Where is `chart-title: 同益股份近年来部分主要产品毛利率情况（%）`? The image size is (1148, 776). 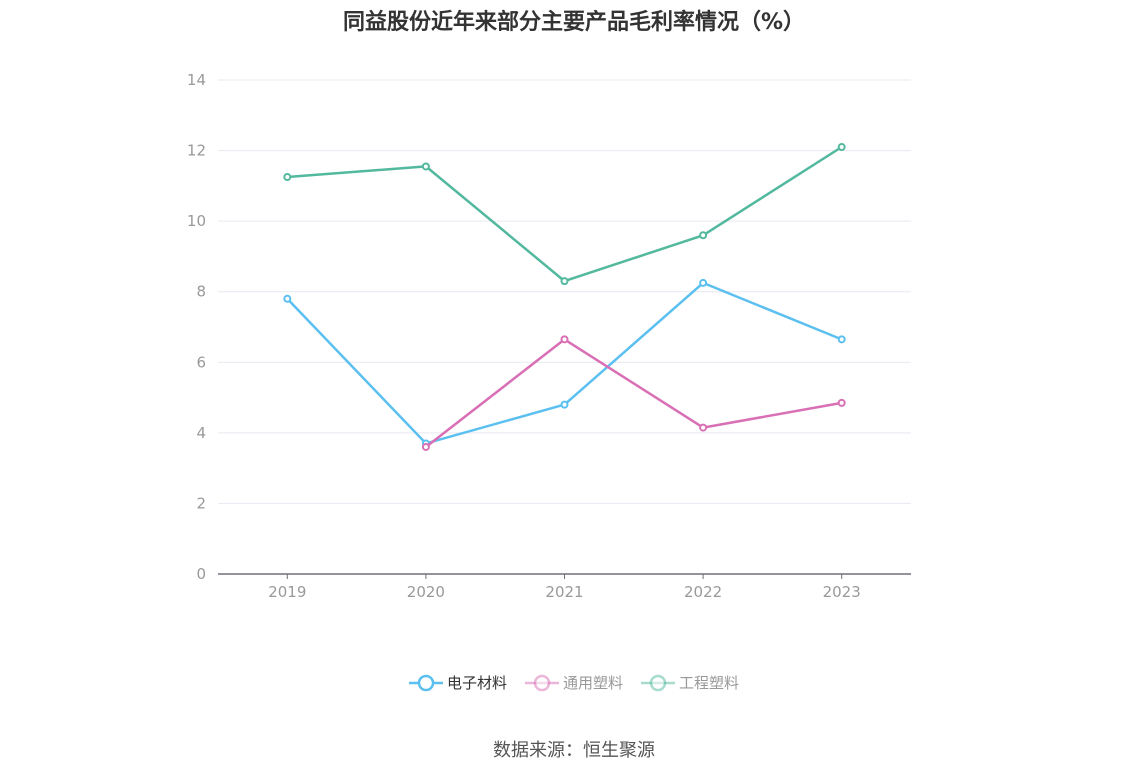
chart-title: 同益股份近年来部分主要产品毛利率情况（%） is located at coordinates (574, 22).